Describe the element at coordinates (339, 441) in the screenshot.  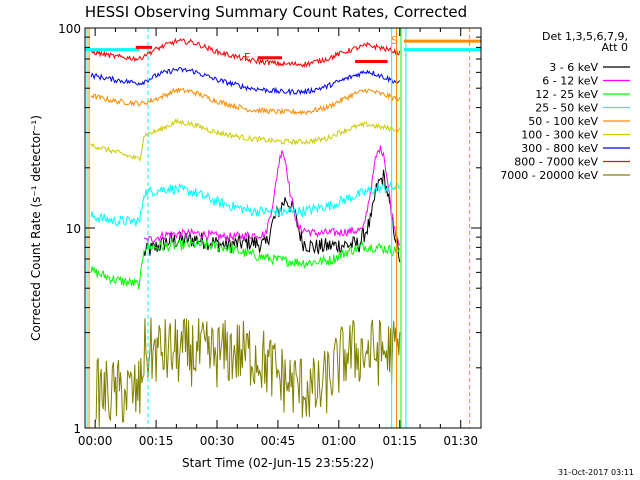
I see `x-tick-label-5: 01:00` at that location.